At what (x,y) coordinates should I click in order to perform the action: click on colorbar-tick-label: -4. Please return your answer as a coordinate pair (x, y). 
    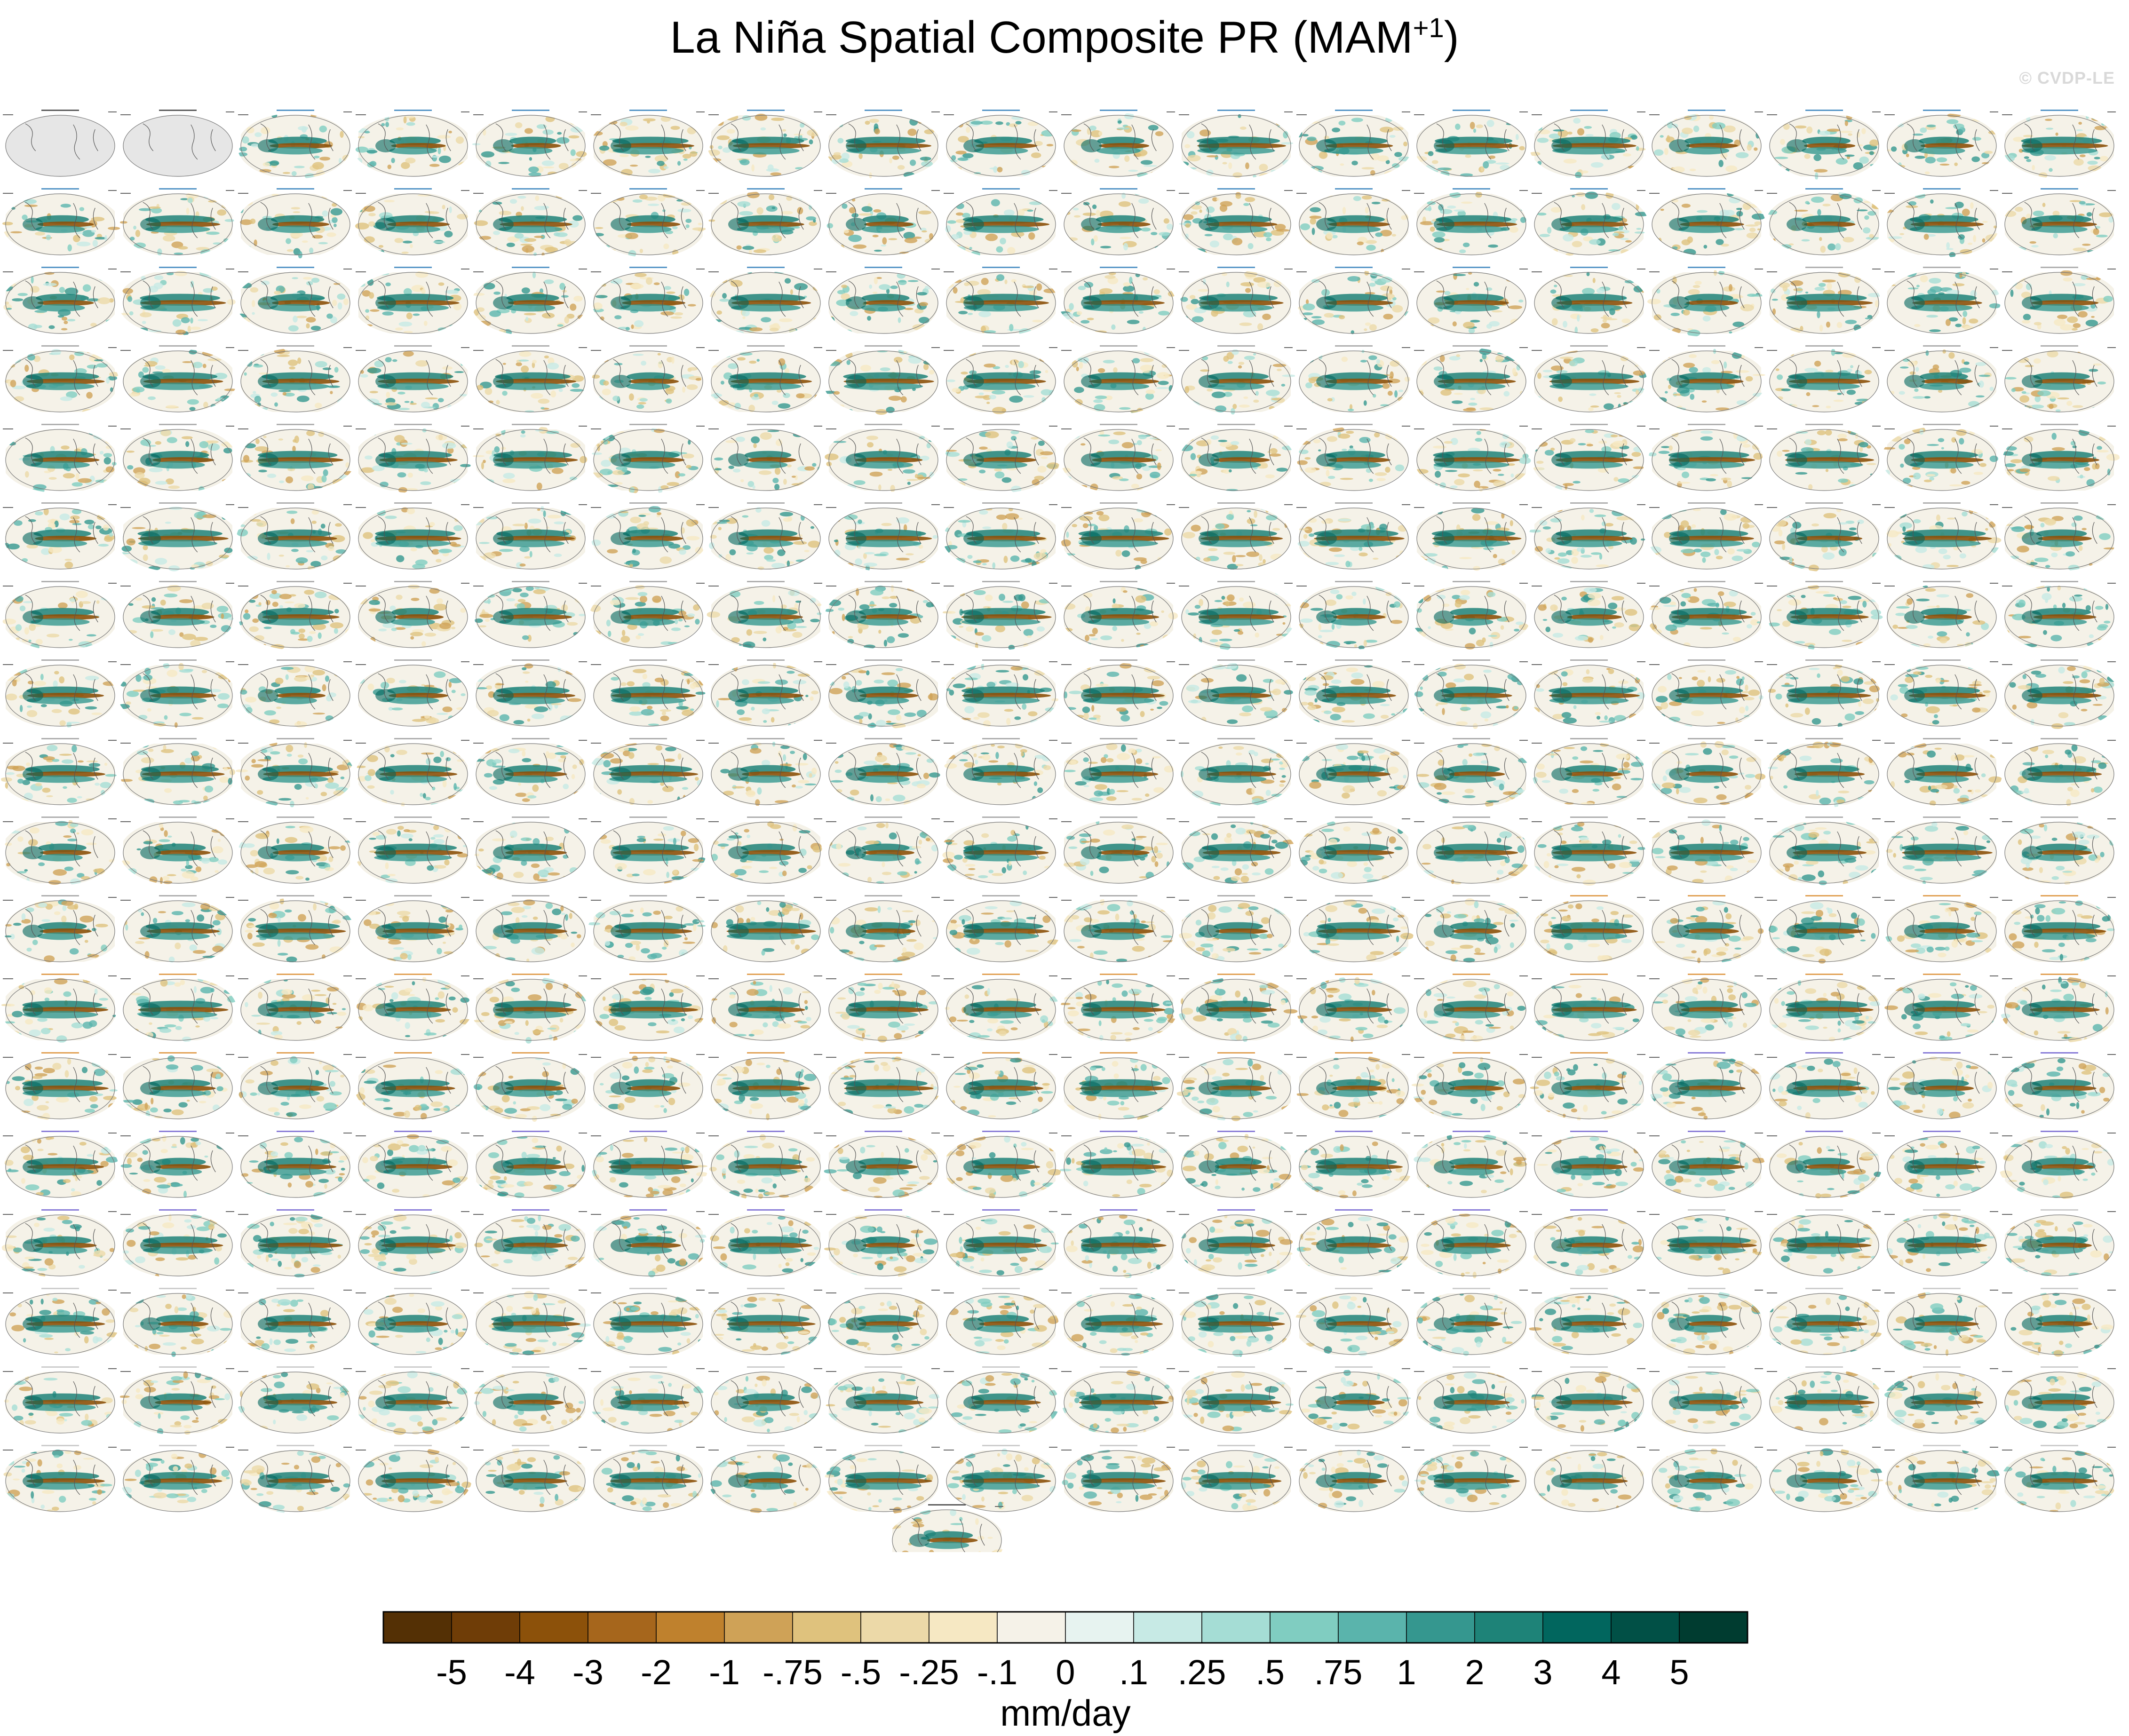
    Looking at the image, I should click on (519, 1672).